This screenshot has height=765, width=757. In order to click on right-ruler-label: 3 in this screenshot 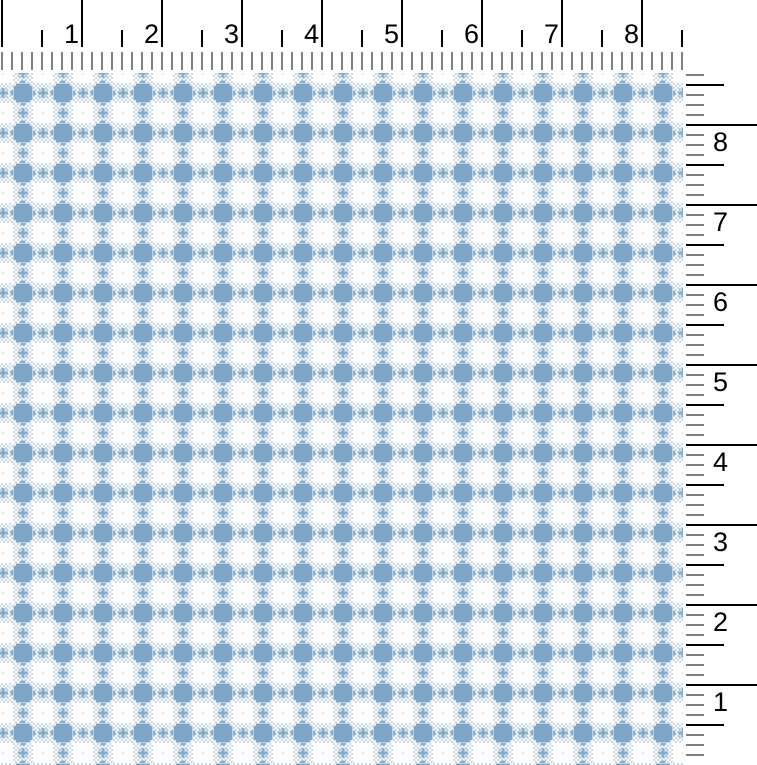, I will do `click(721, 542)`.